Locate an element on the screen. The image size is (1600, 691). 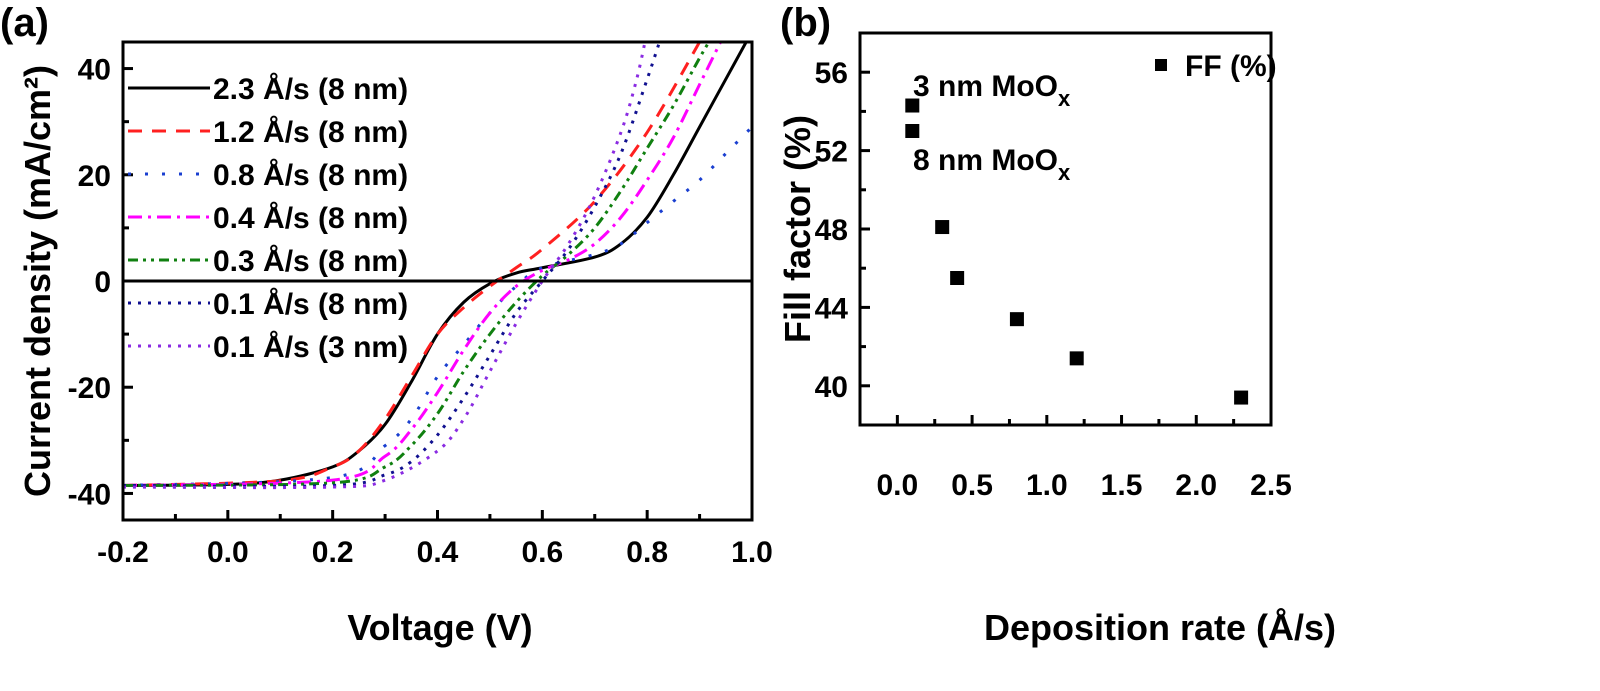
legend-marker-b is located at coordinates (1161, 65).